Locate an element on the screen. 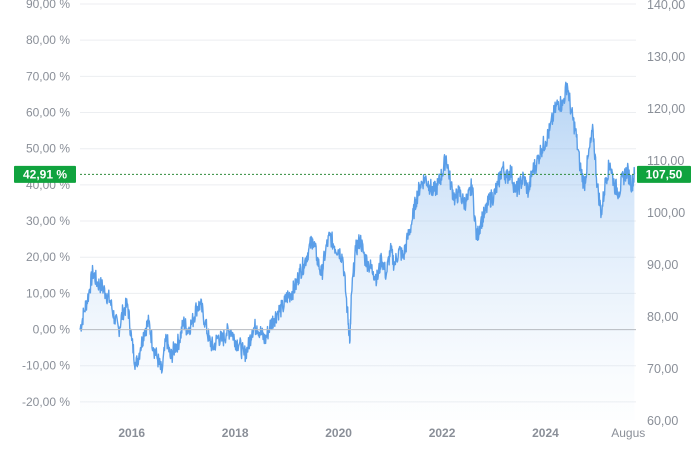  left-tick-label: 20,00 % is located at coordinates (48, 257).